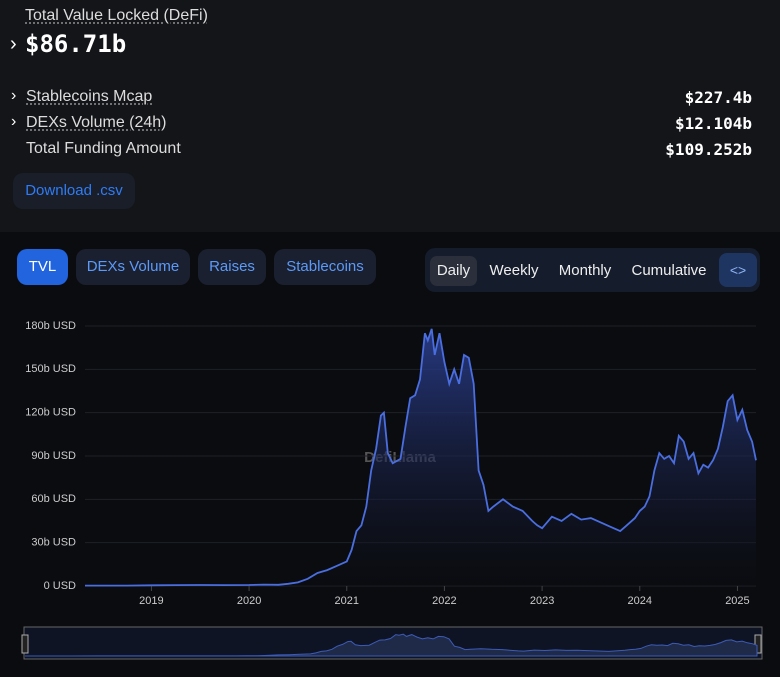 This screenshot has height=677, width=780. What do you see at coordinates (116, 15) in the screenshot?
I see `tvl-label: Total Value Locked (DeFi)` at bounding box center [116, 15].